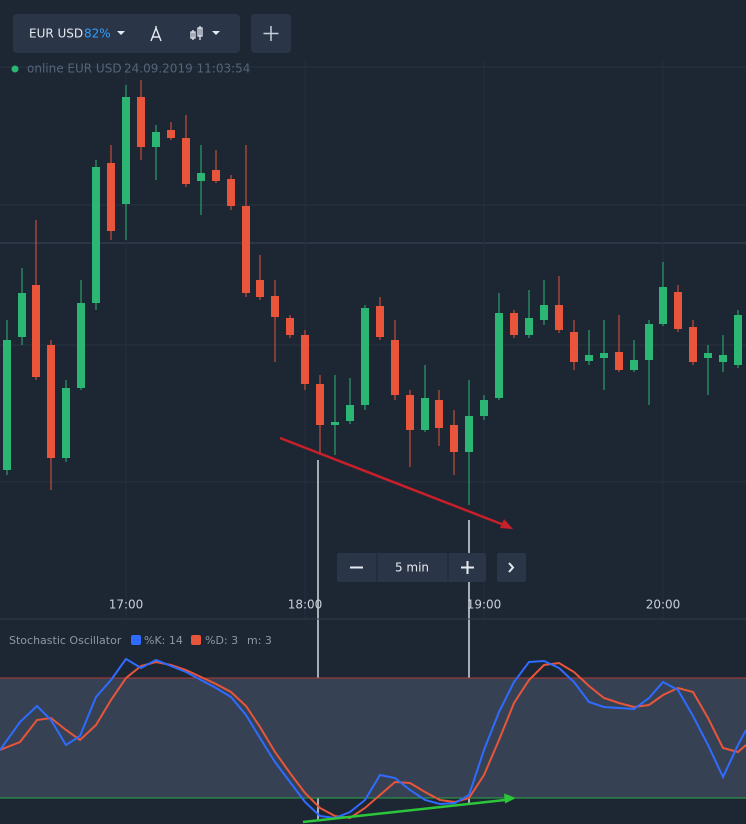 This screenshot has height=824, width=746. Describe the element at coordinates (271, 33) in the screenshot. I see `plus-icon` at that location.